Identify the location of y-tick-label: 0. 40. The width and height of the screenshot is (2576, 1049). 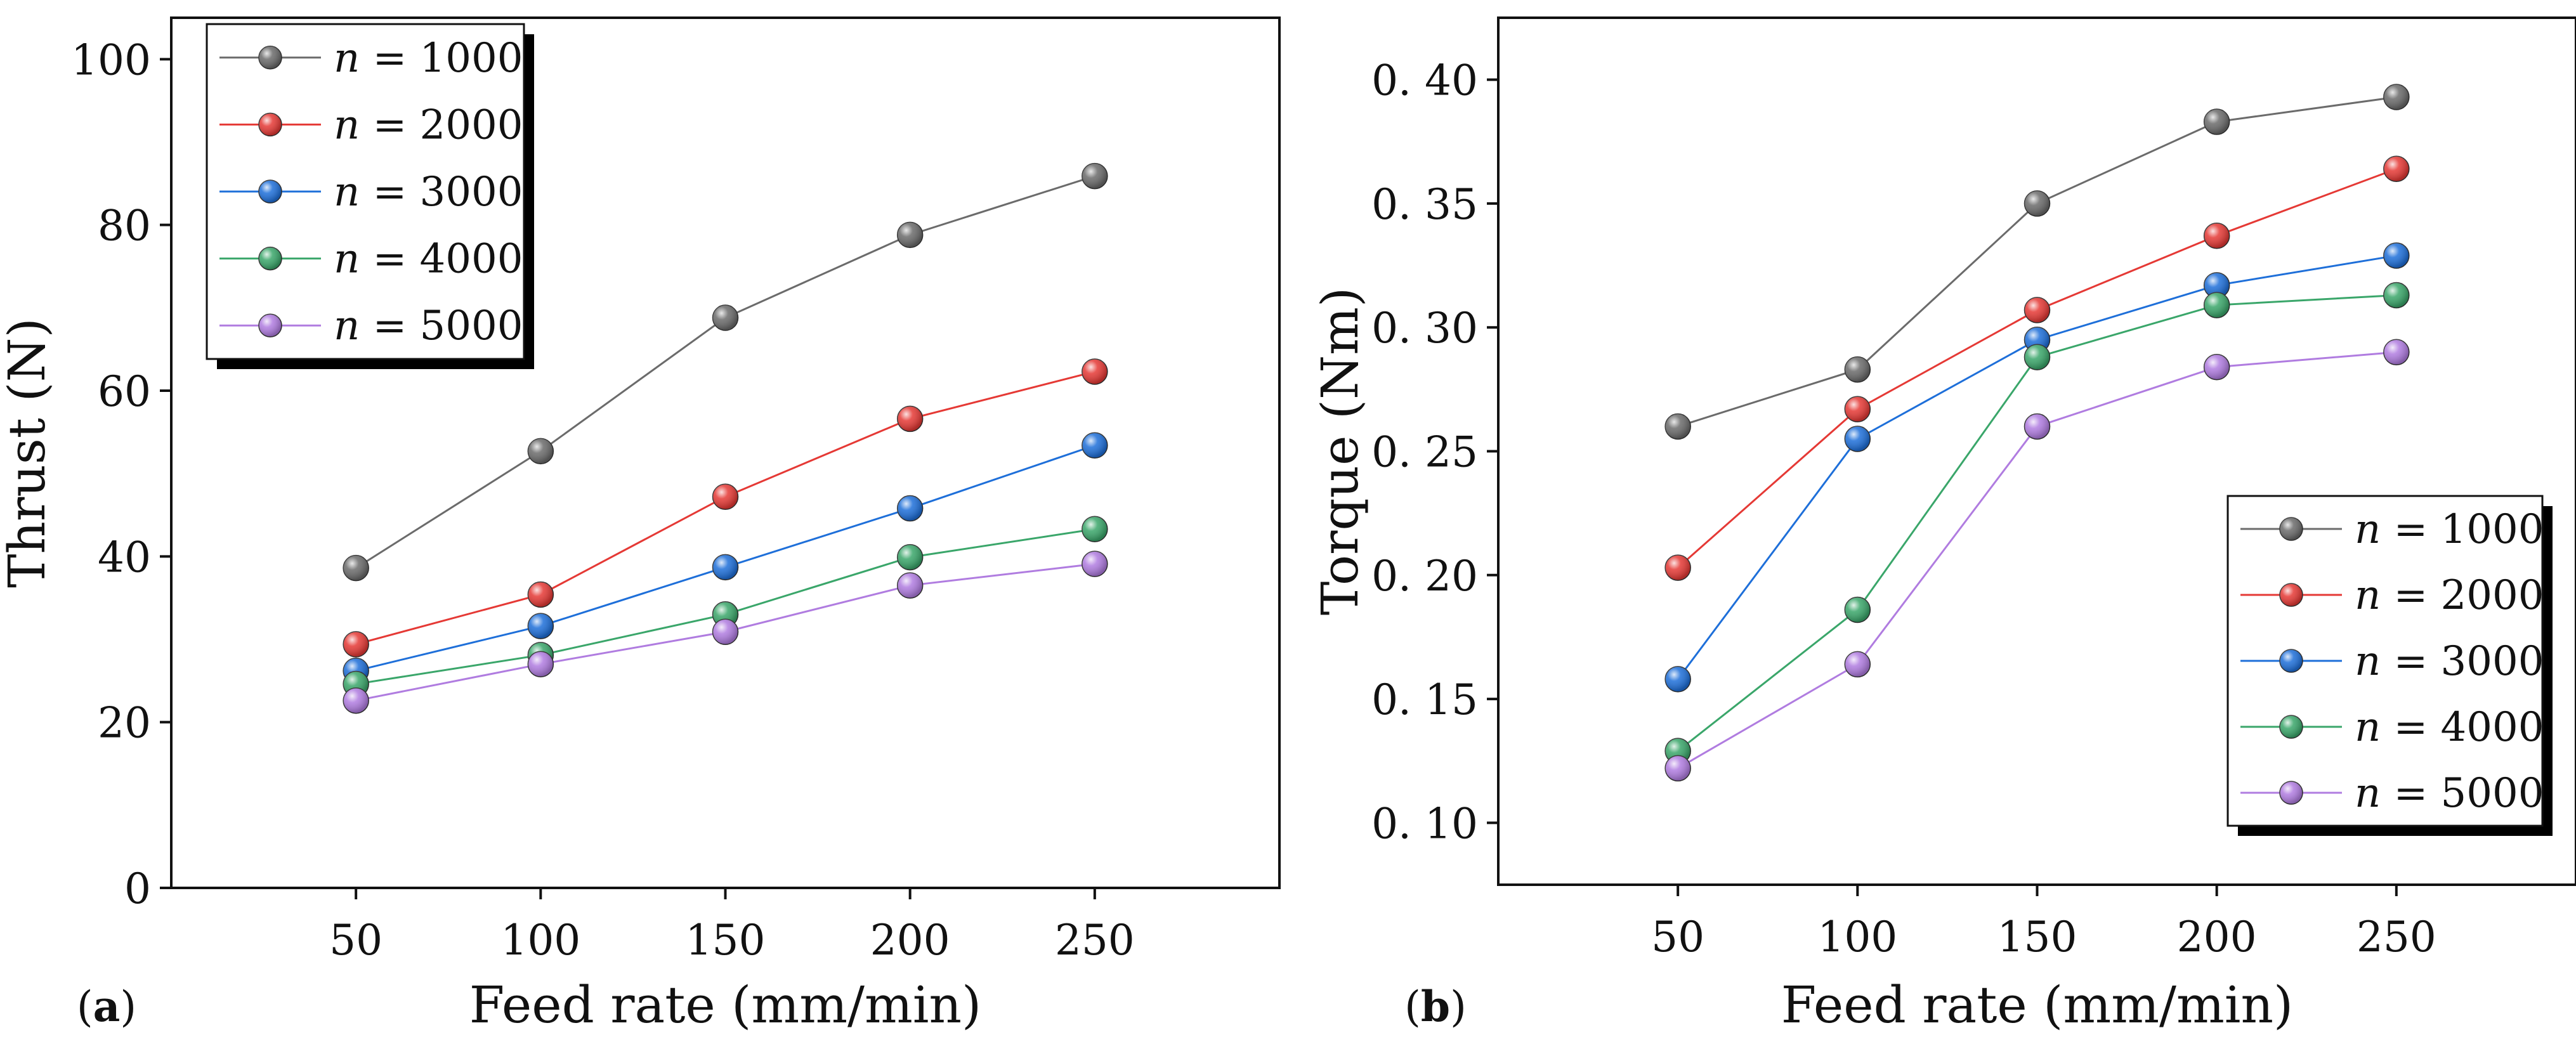
(1424, 80).